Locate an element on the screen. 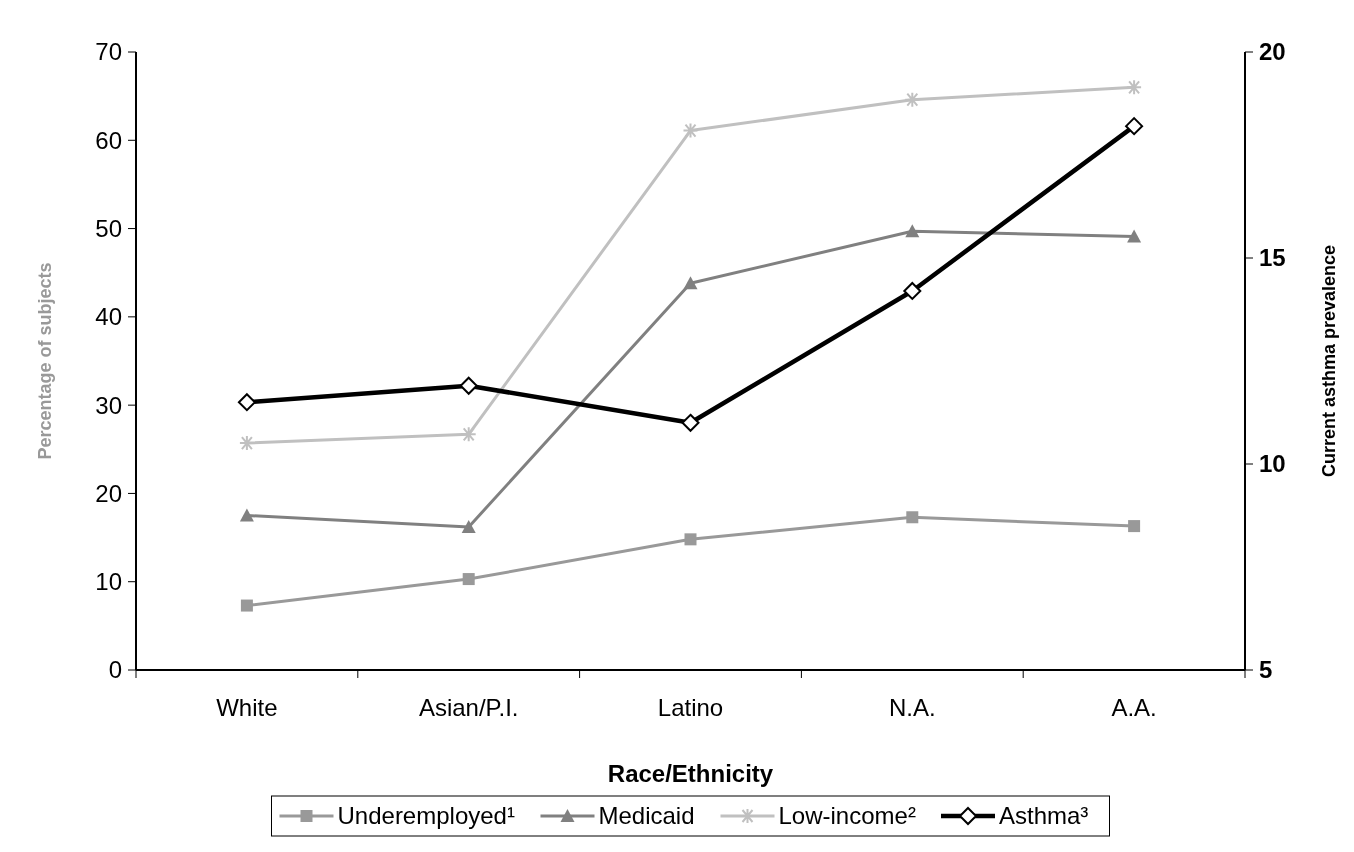 The width and height of the screenshot is (1354, 852). x-tick-label: Asian/P.I. is located at coordinates (468, 707).